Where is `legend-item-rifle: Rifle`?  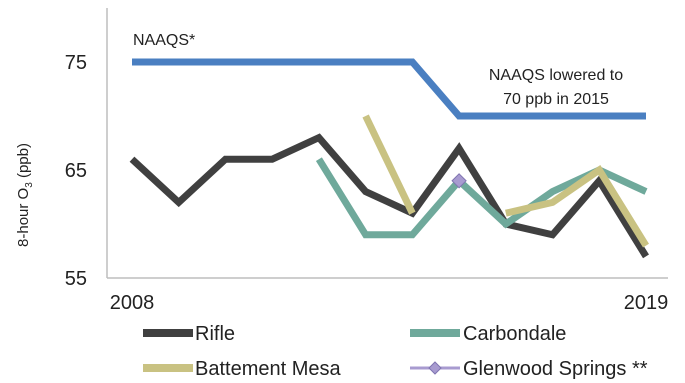
legend-item-rifle: Rifle is located at coordinates (189, 334).